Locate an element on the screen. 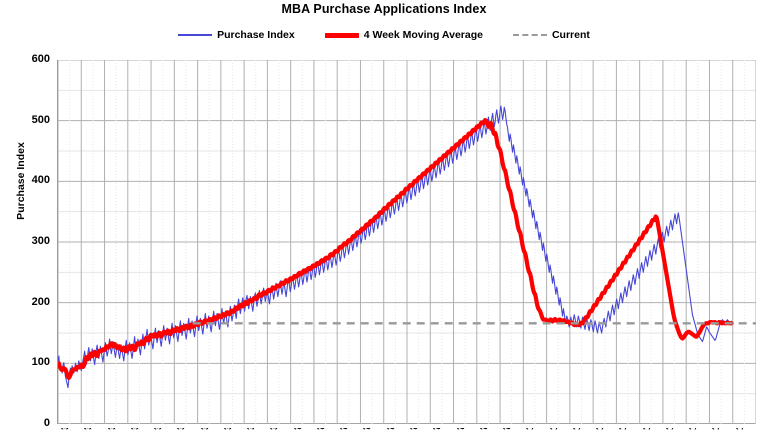 The image size is (768, 444). x-tick-label: '14 is located at coordinates (624, 430).